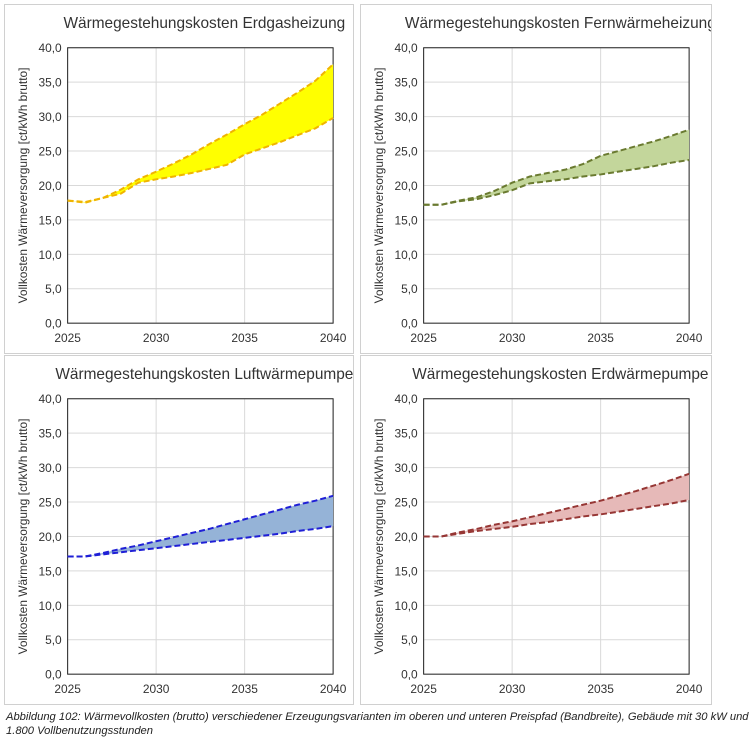  What do you see at coordinates (204, 23) in the screenshot?
I see `chart-title: Wärmegestehungskosten Erdgasheizung` at bounding box center [204, 23].